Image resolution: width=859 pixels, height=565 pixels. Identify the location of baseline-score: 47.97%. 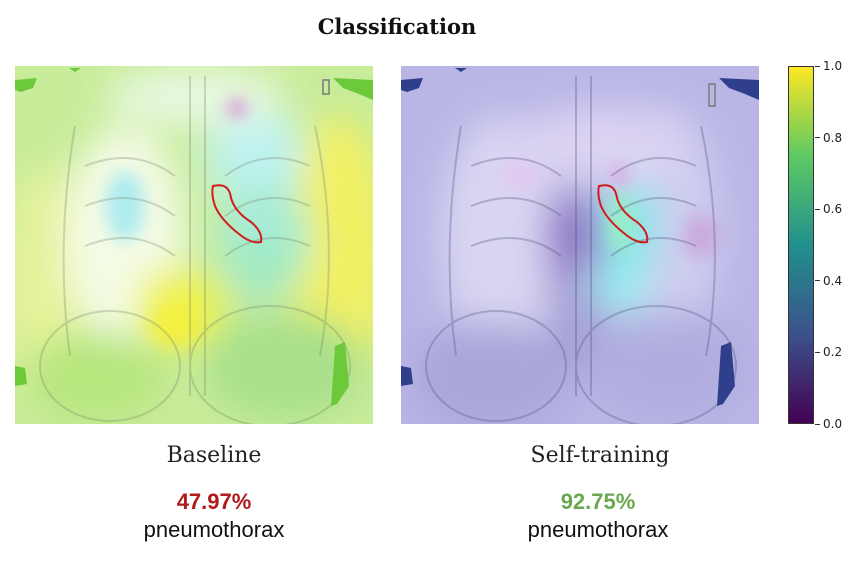
(214, 501).